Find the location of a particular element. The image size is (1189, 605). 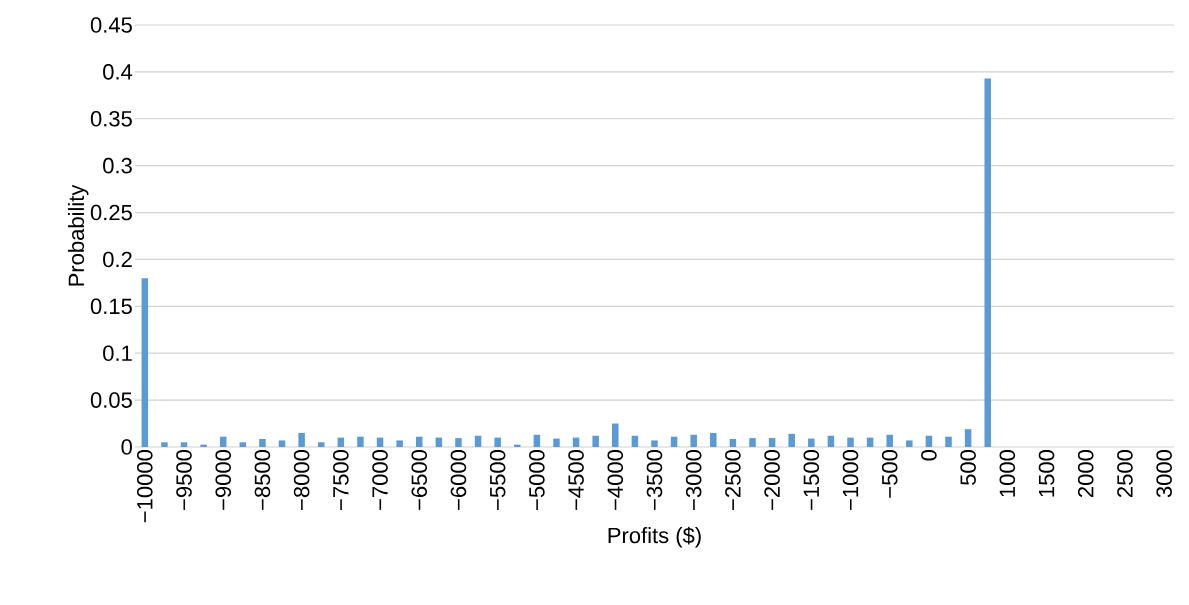

y-tick-label: 0.2 is located at coordinates (117, 259).